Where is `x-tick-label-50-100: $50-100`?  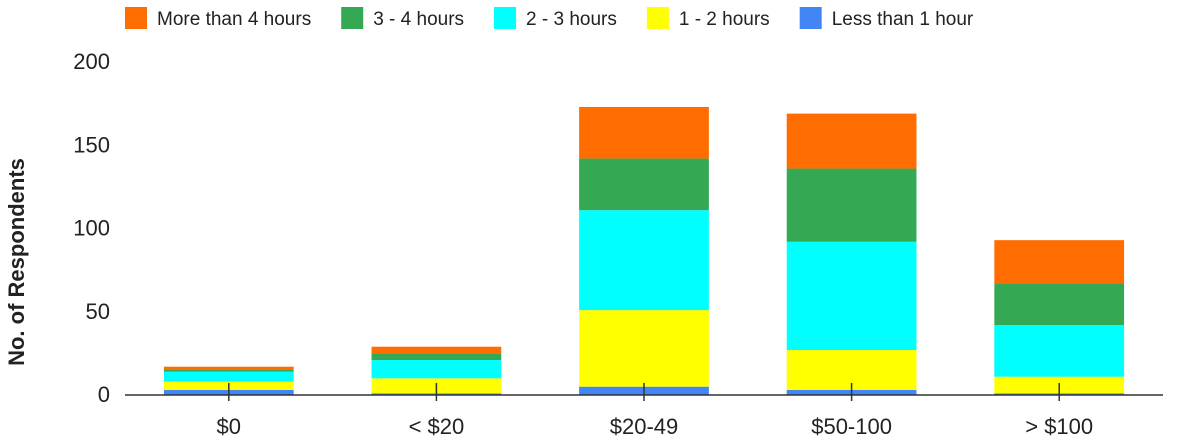 x-tick-label-50-100: $50-100 is located at coordinates (851, 426).